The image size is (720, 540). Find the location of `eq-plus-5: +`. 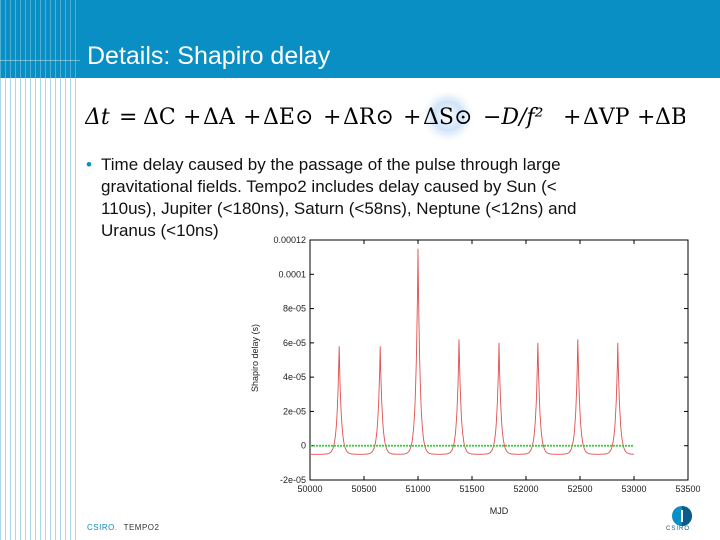

eq-plus-5: + is located at coordinates (572, 117).